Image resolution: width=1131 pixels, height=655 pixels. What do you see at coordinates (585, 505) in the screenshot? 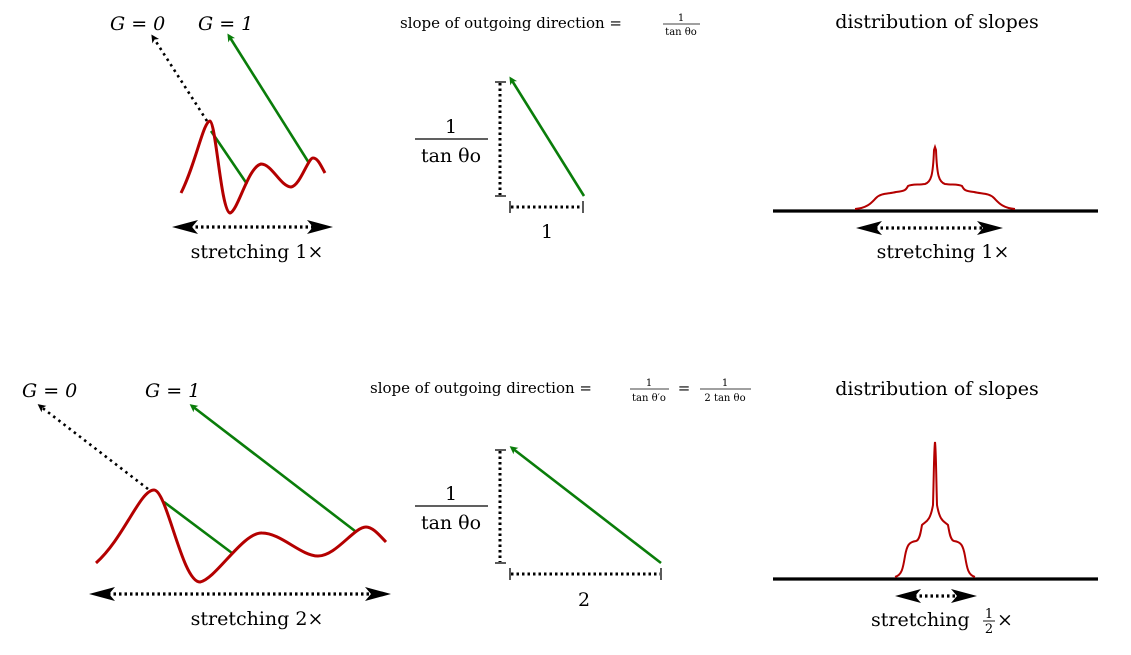
I see `bottom-tri-direction-arrow` at bounding box center [585, 505].